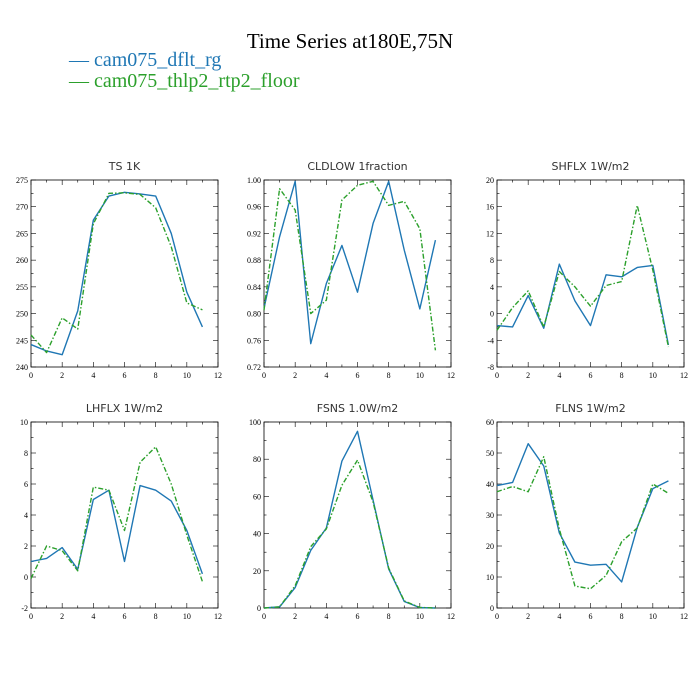  Describe the element at coordinates (254, 340) in the screenshot. I see `y-tick-label: 0.76` at that location.